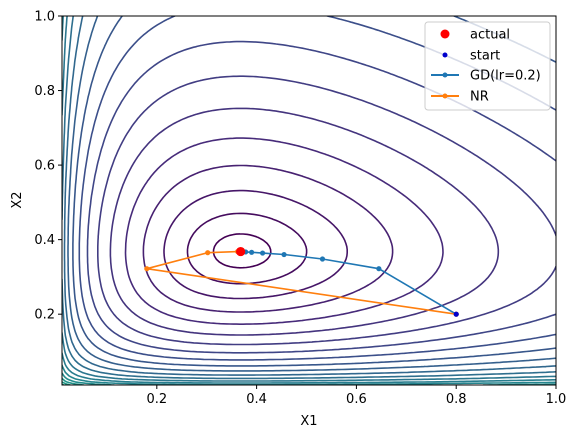 This screenshot has height=438, width=578. Describe the element at coordinates (445, 96) in the screenshot. I see `legend-nr-marker` at that location.